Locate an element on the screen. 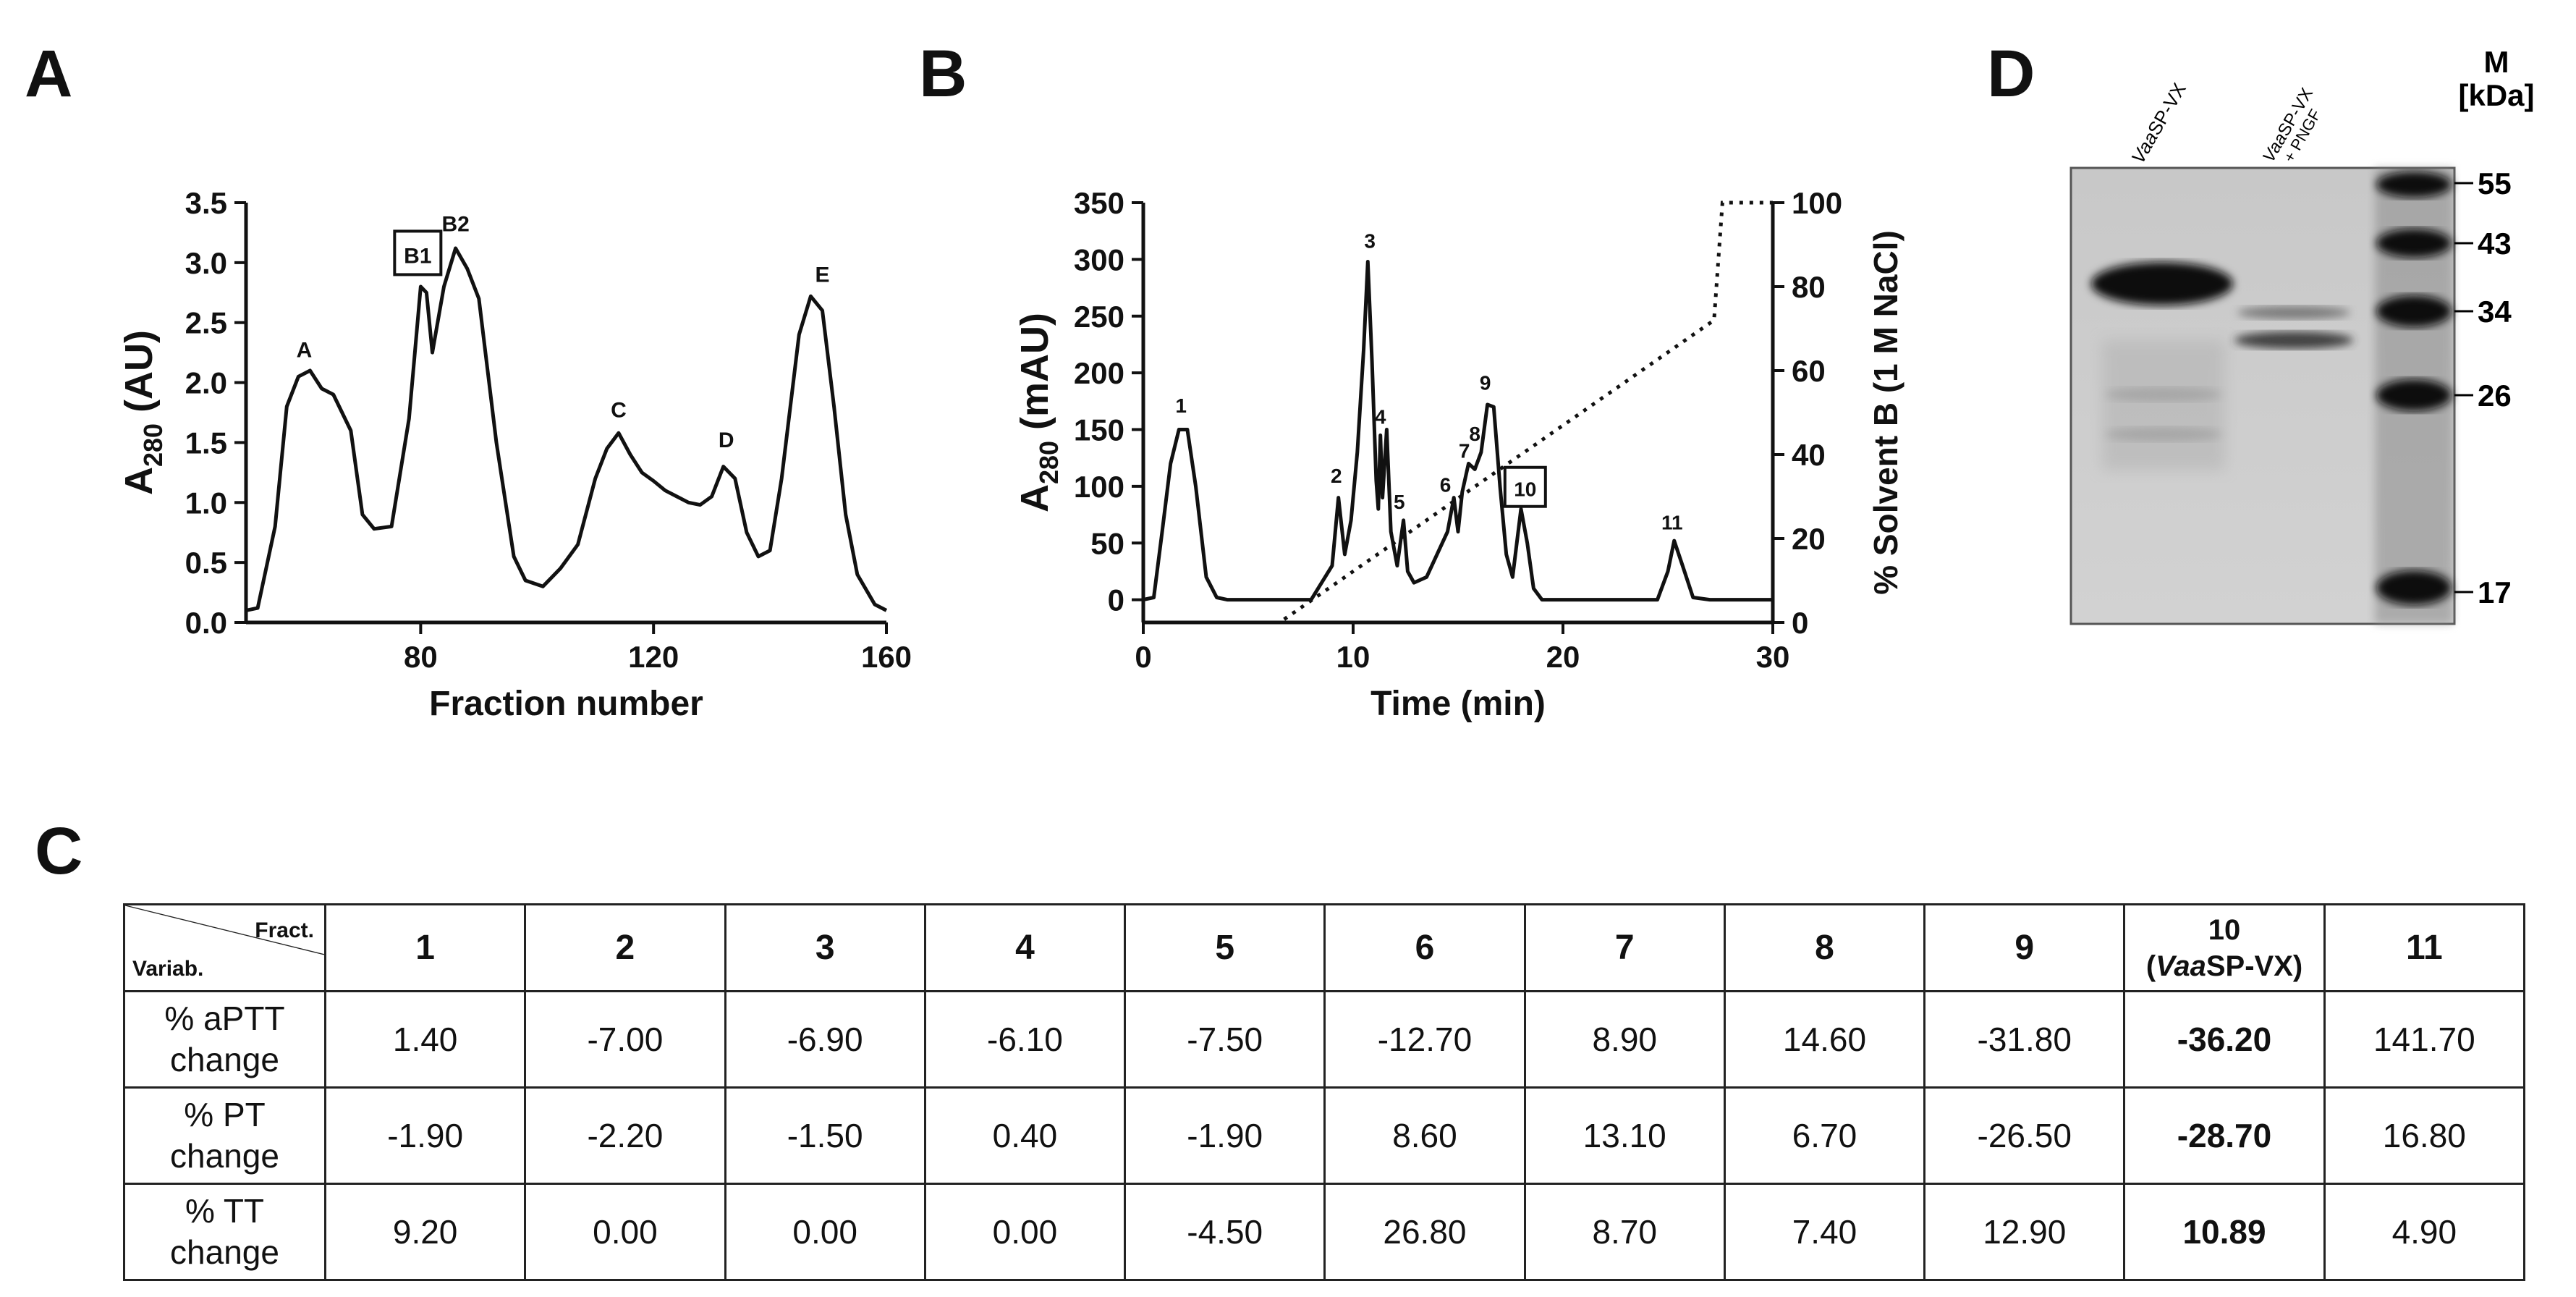 This screenshot has width=2576, height=1297. y-tick-label: 300 is located at coordinates (1099, 259).